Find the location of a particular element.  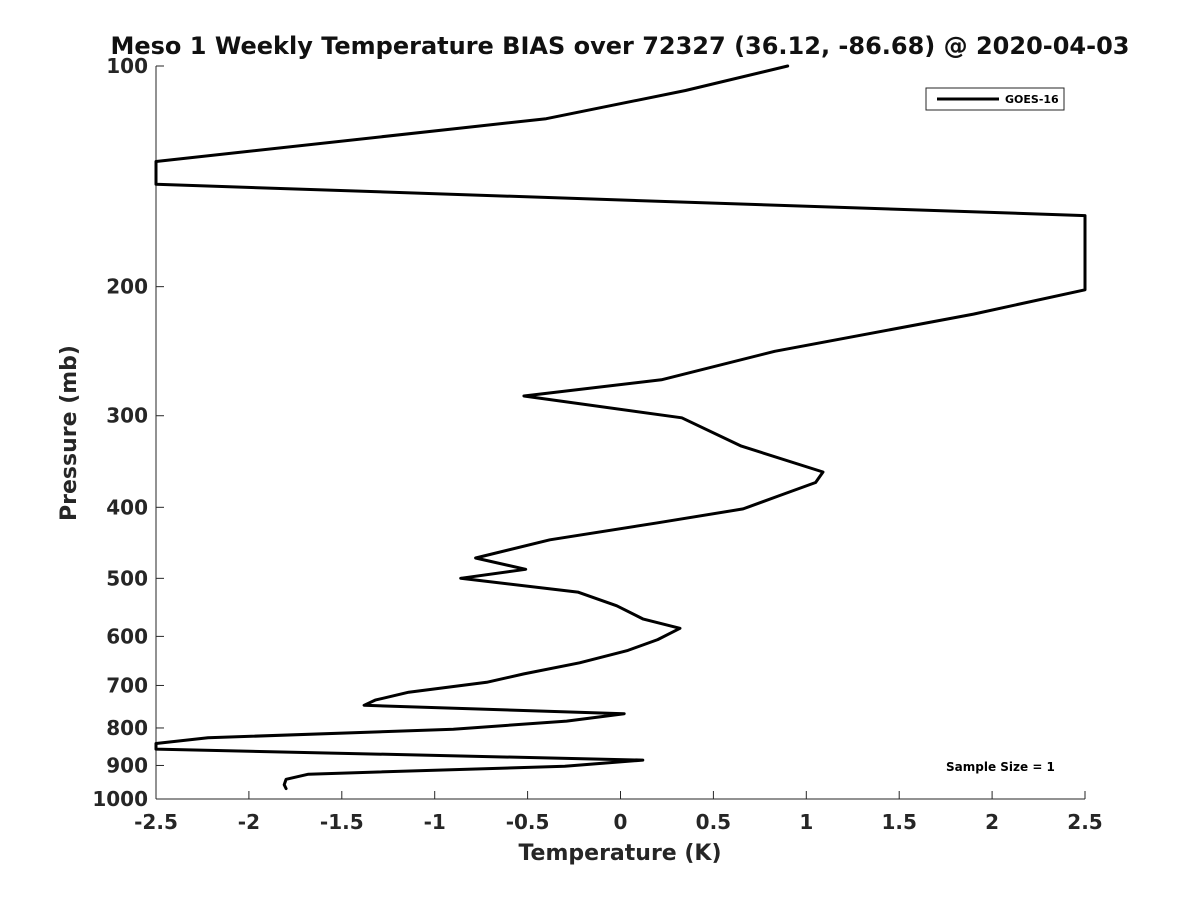

sample-size-annotation: Sample Size = 1 is located at coordinates (1000, 767).